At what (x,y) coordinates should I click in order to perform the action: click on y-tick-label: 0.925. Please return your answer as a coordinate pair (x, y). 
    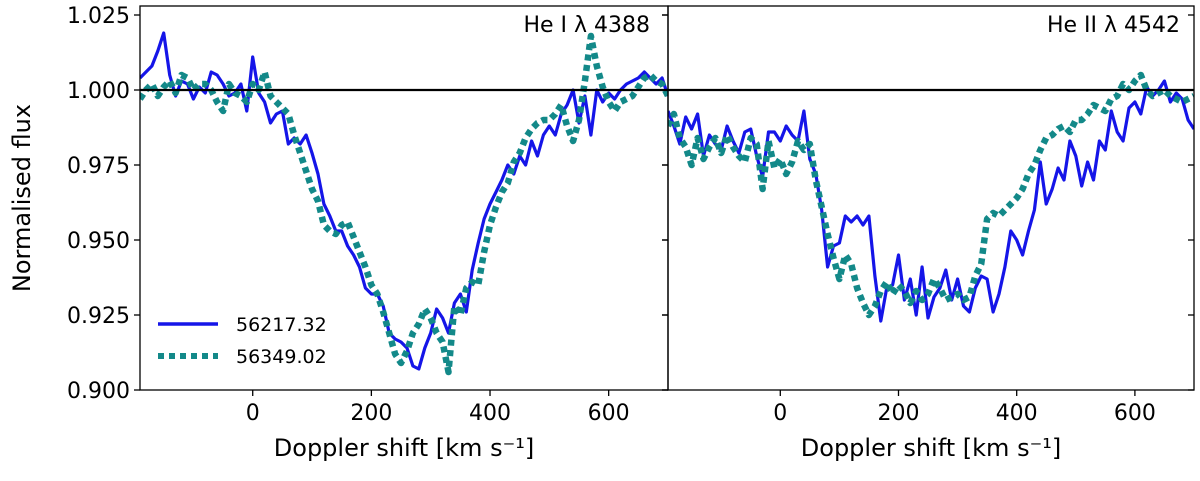
    Looking at the image, I should click on (98, 316).